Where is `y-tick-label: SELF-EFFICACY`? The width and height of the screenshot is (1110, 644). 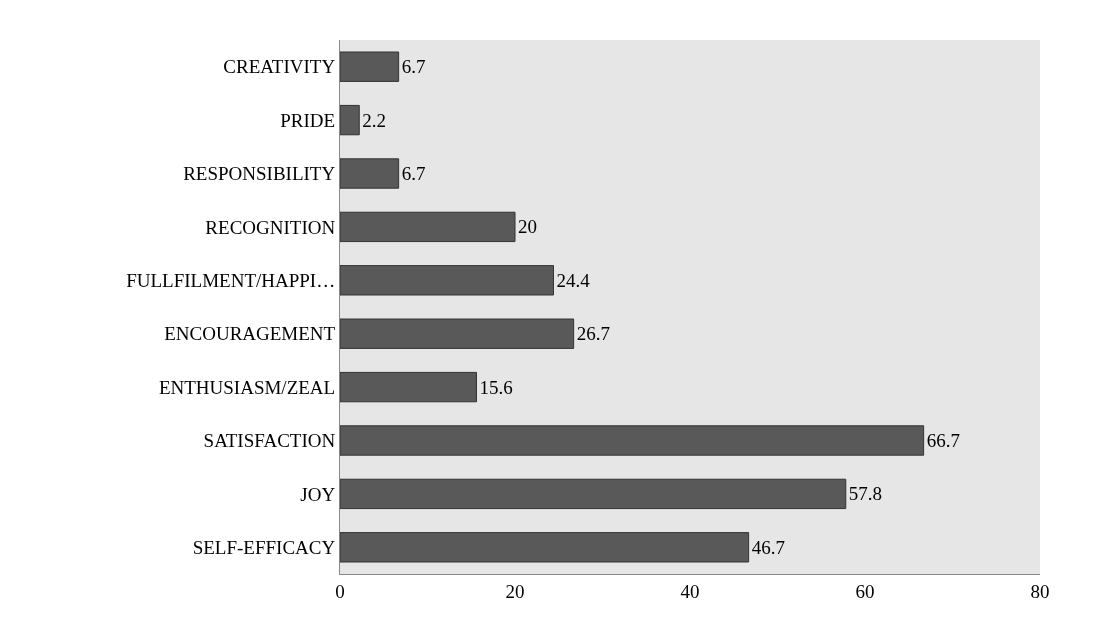 y-tick-label: SELF-EFFICACY is located at coordinates (264, 547).